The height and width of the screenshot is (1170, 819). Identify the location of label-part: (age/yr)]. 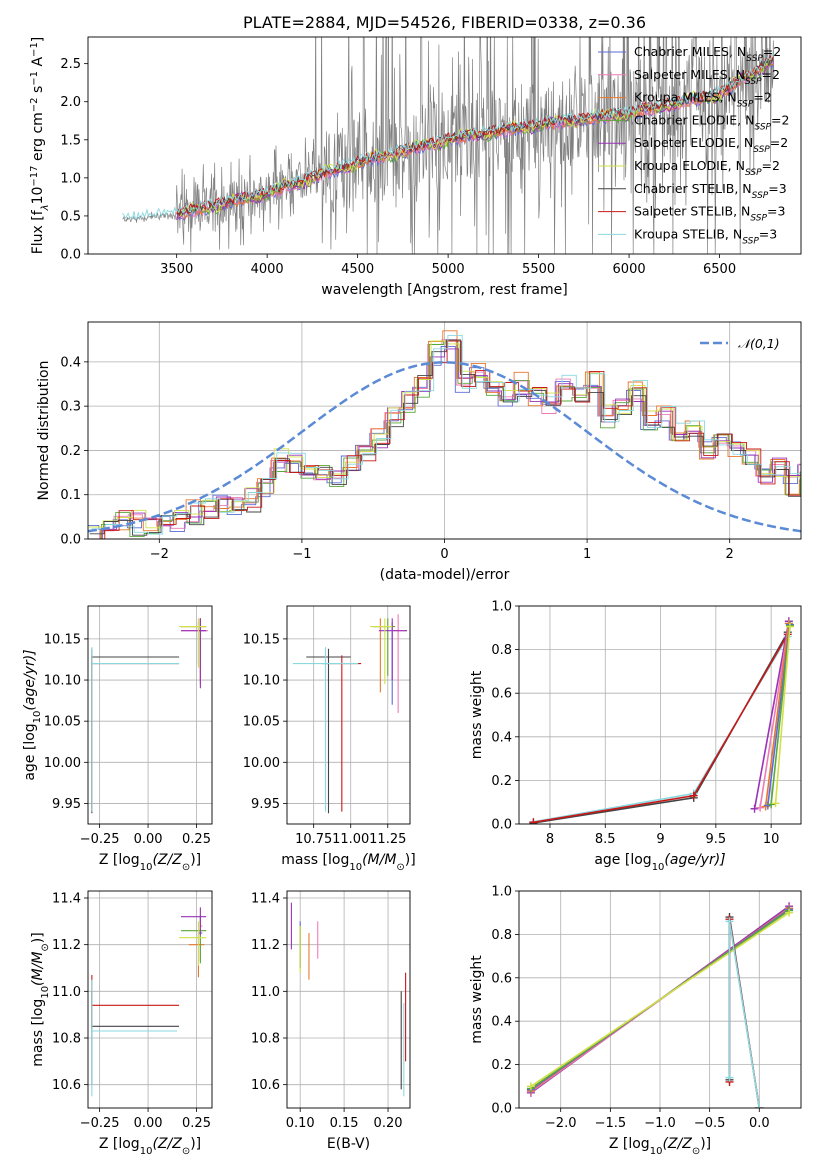
(694, 860).